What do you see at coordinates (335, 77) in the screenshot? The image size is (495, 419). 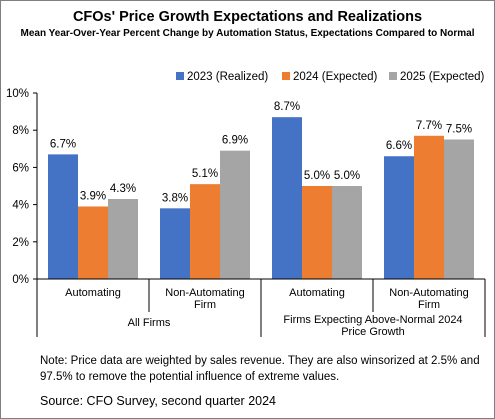 I see `legend-label: 2024 (Expected)` at bounding box center [335, 77].